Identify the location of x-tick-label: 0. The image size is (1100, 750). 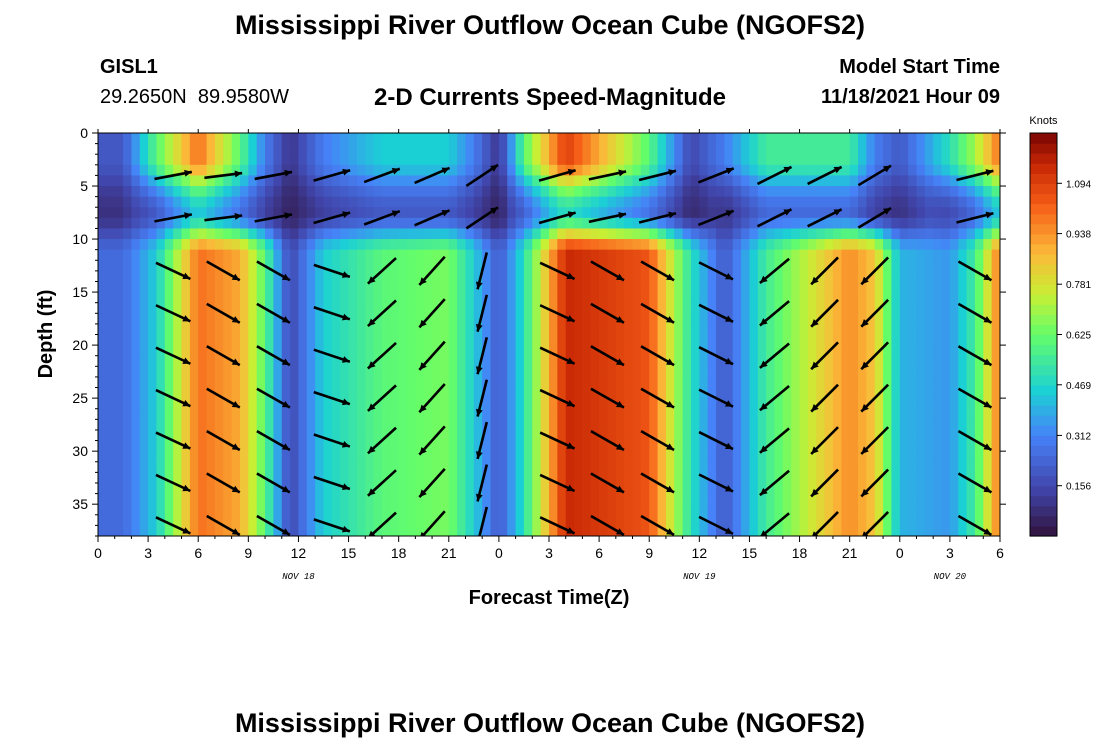
(900, 553).